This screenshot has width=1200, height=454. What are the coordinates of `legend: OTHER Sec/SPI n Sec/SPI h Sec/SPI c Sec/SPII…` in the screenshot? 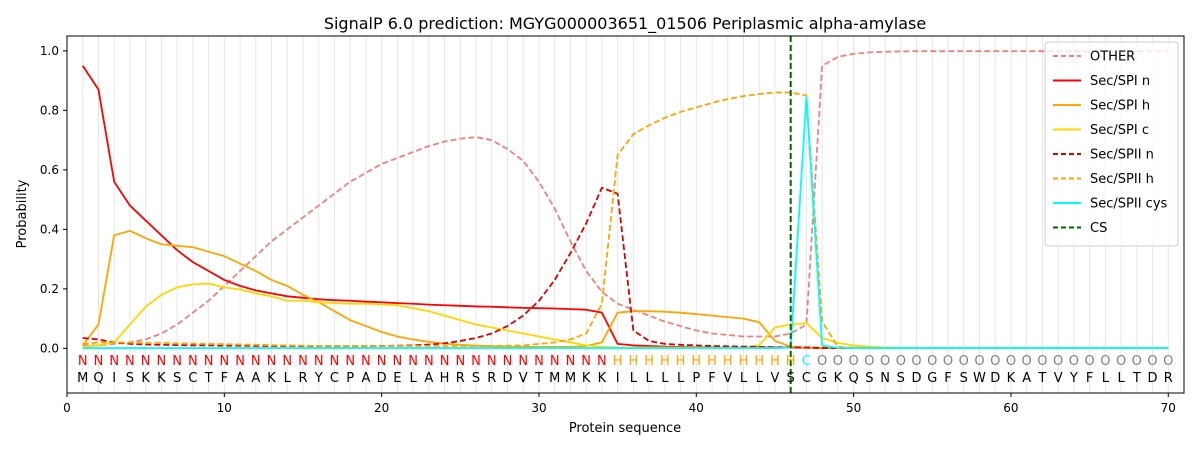 It's located at (1111, 144).